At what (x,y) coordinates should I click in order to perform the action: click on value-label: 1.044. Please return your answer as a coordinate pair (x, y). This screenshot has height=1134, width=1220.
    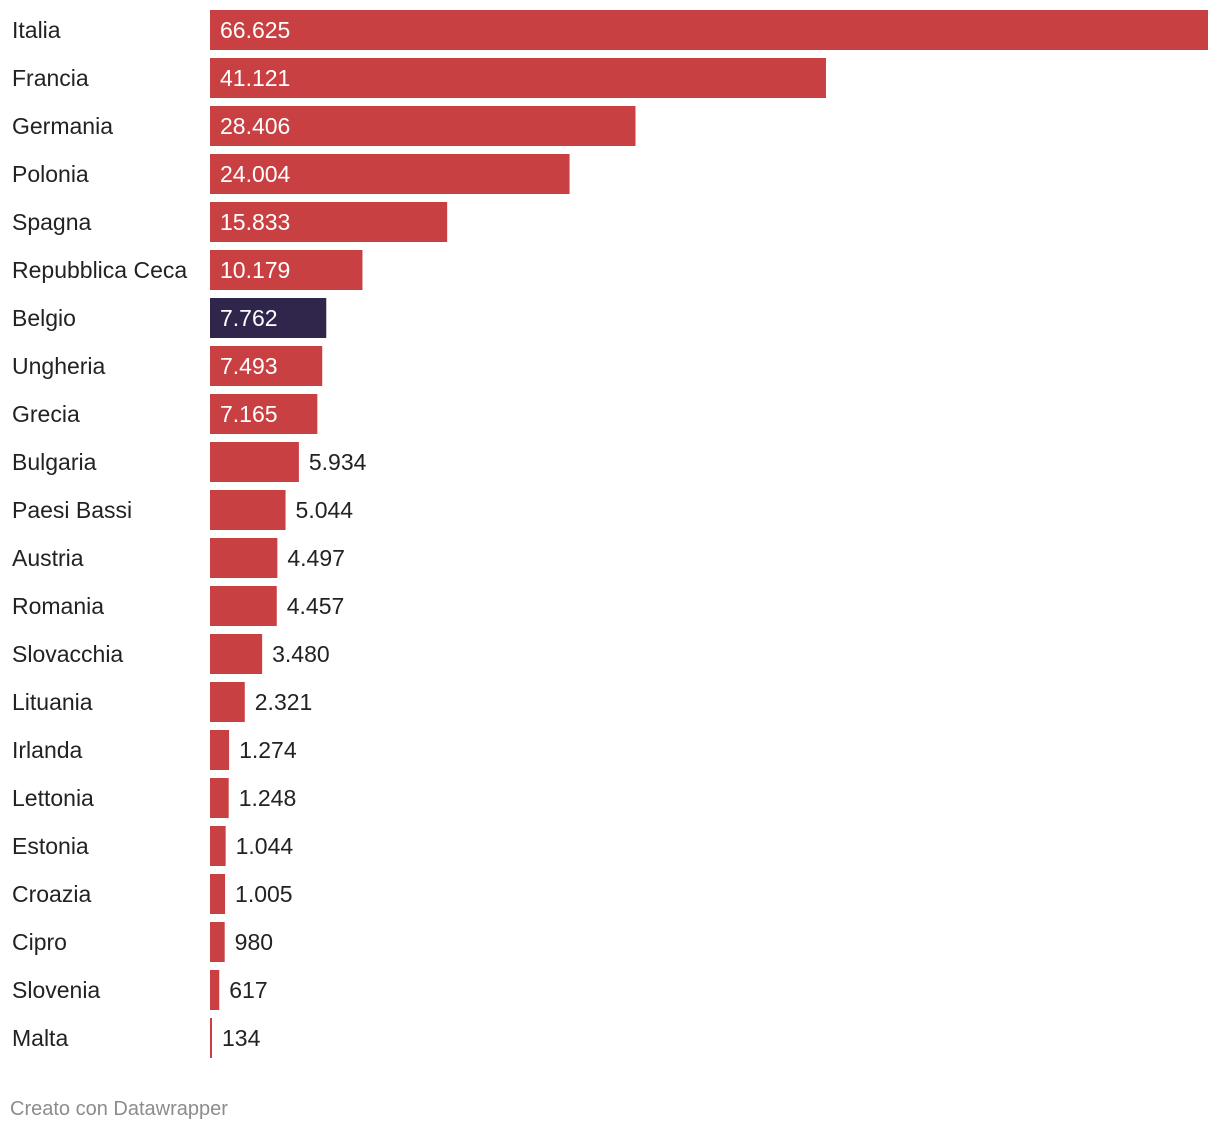
    Looking at the image, I should click on (265, 846).